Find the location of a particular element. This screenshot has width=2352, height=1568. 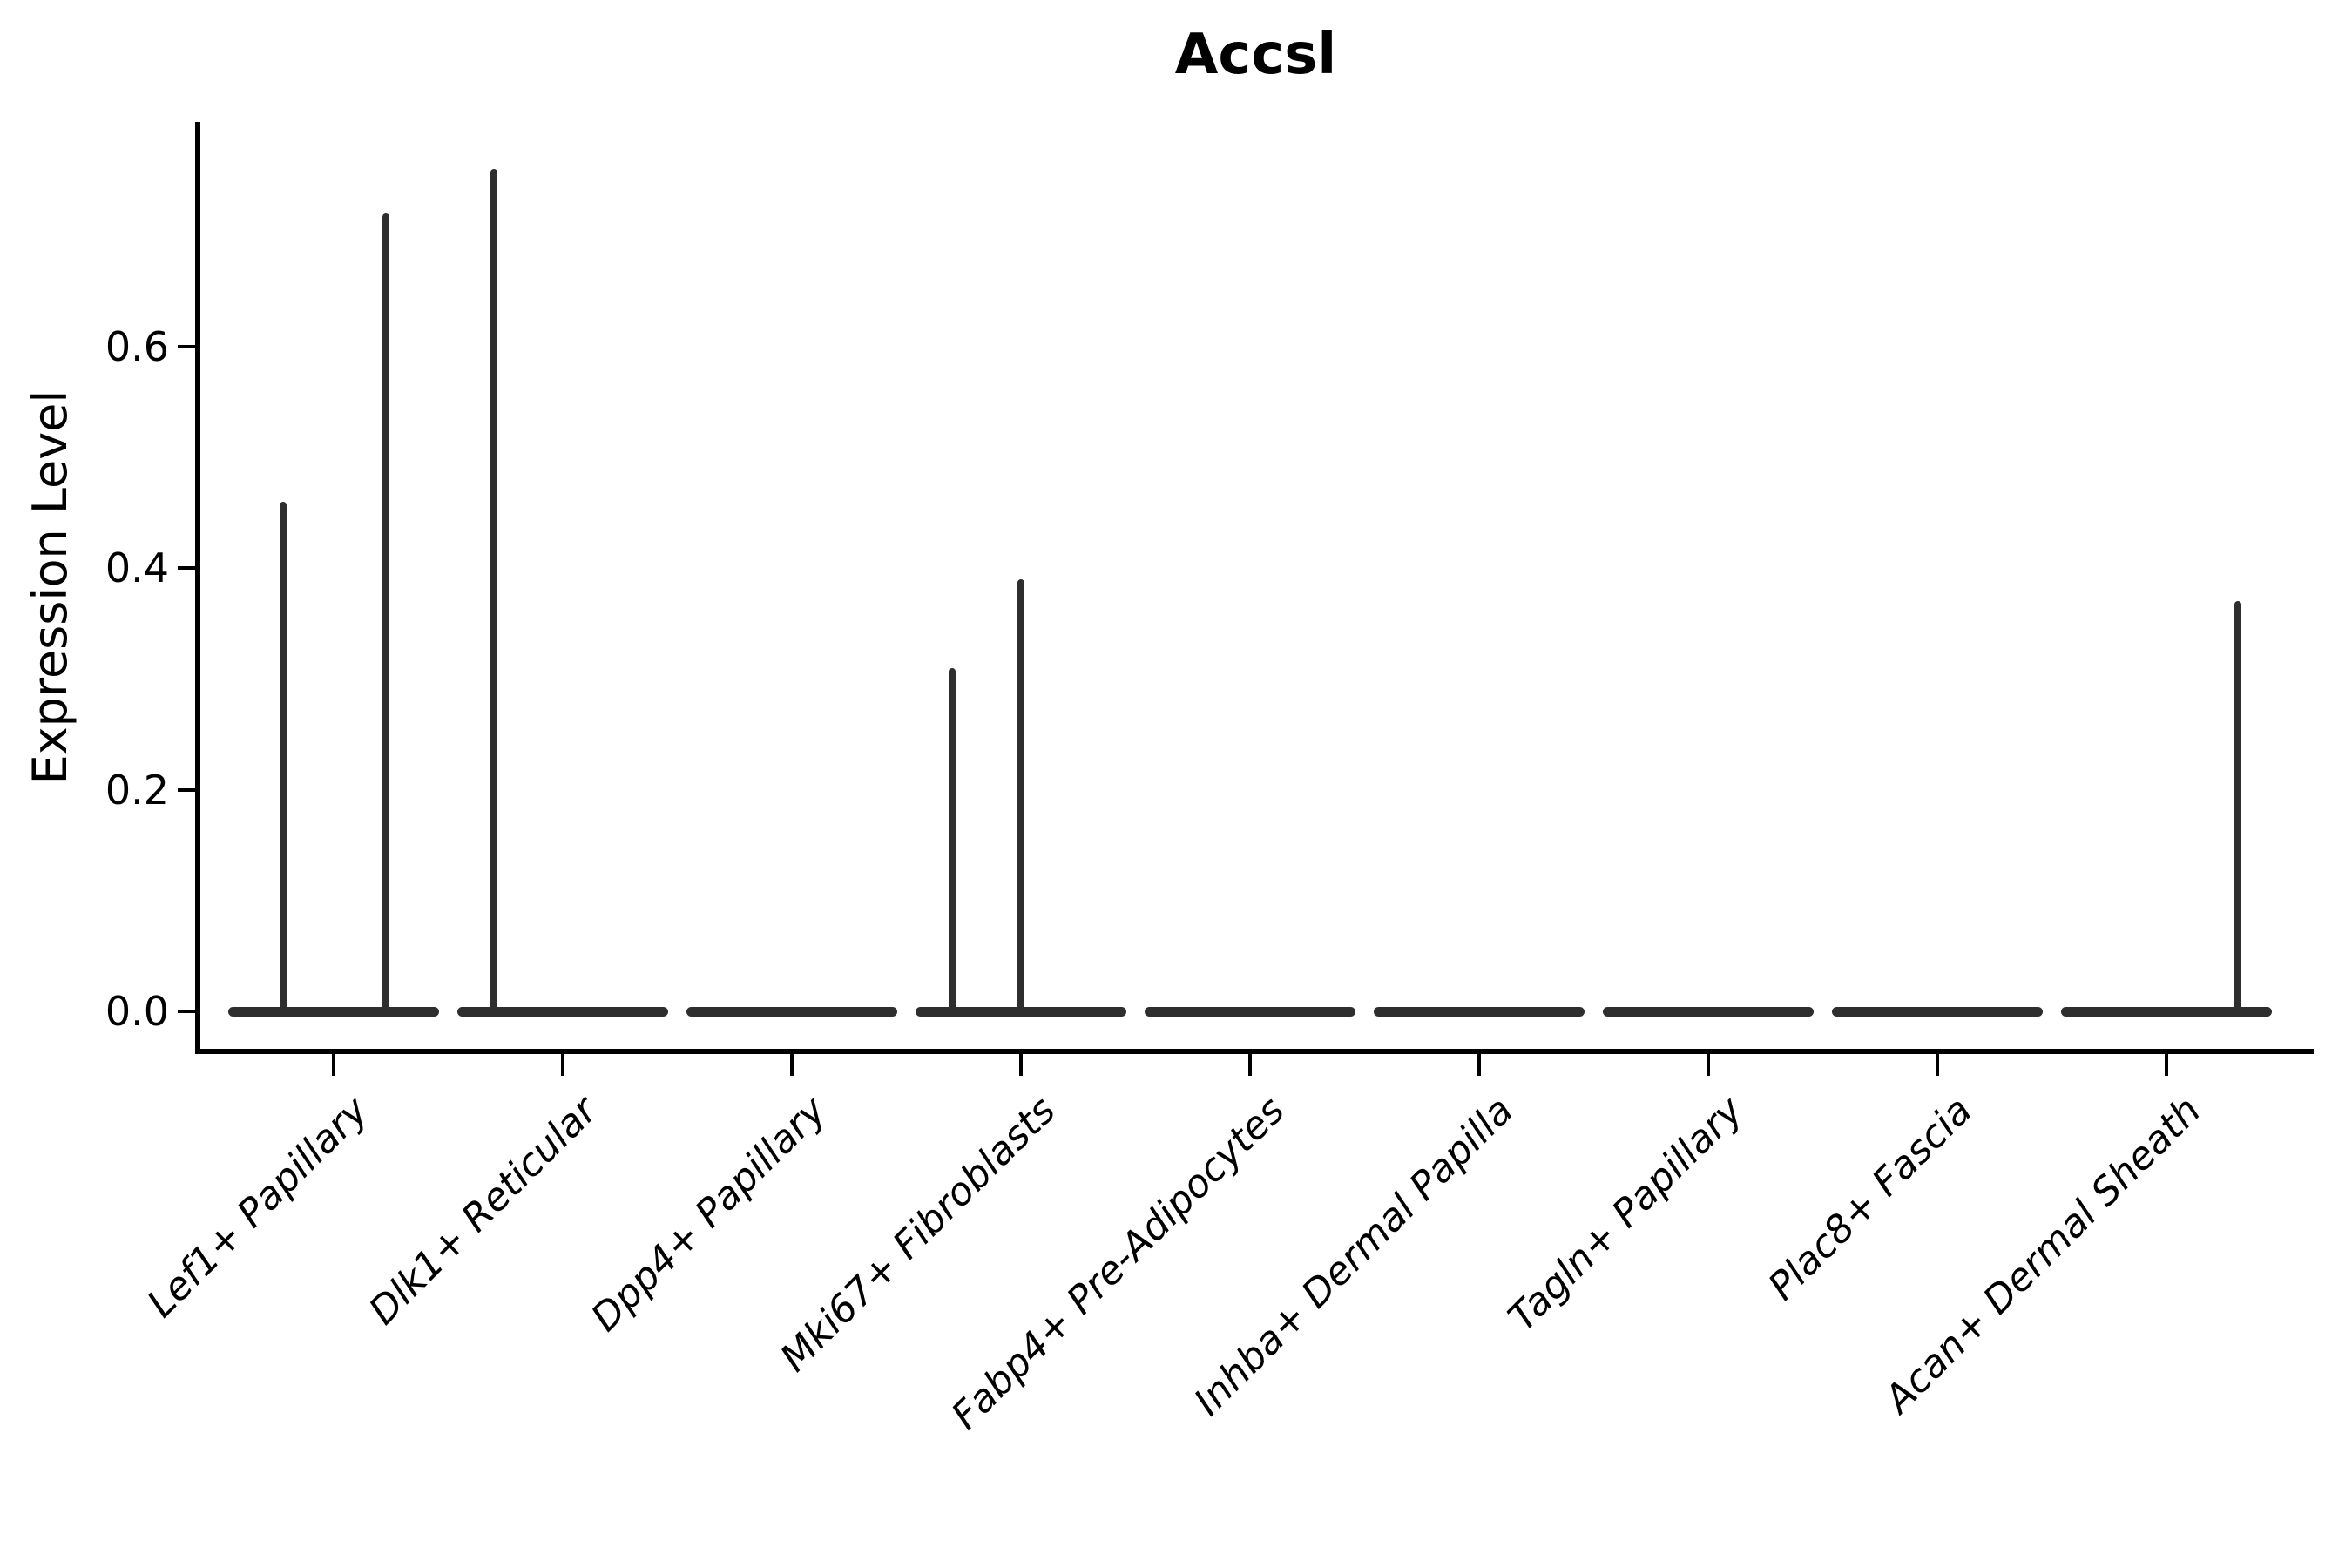

y-tick-label: 0.2 is located at coordinates (137, 790).